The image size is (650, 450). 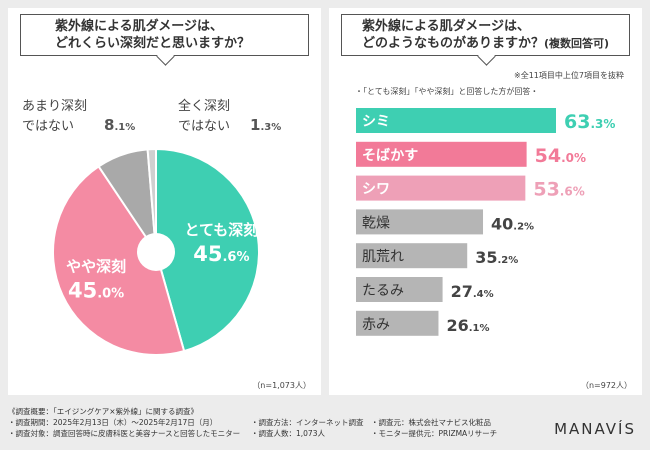 What do you see at coordinates (54, 106) in the screenshot?
I see `pie-label-2: あまり深刻` at bounding box center [54, 106].